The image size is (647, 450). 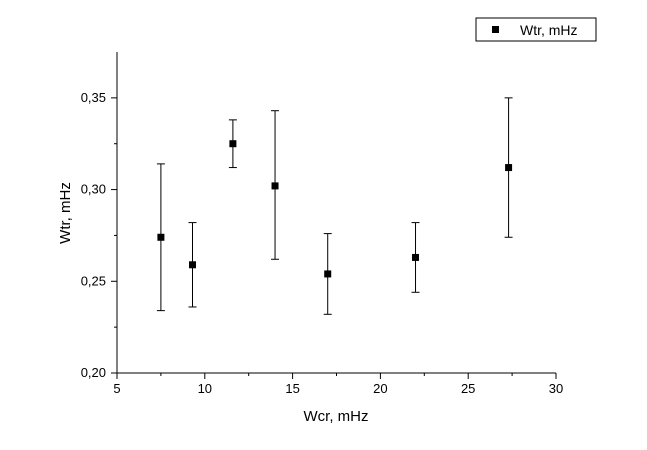 What do you see at coordinates (549, 30) in the screenshot?
I see `legend-label: Wtr, mHz` at bounding box center [549, 30].